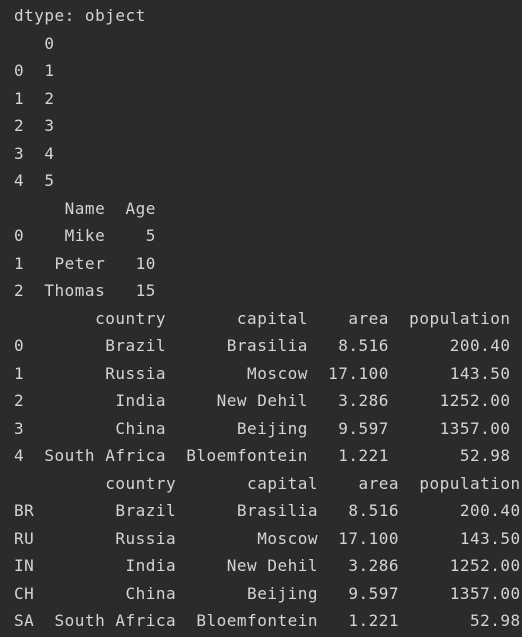 The height and width of the screenshot is (637, 522). I want to click on series-row: 2 3, so click(34, 125).